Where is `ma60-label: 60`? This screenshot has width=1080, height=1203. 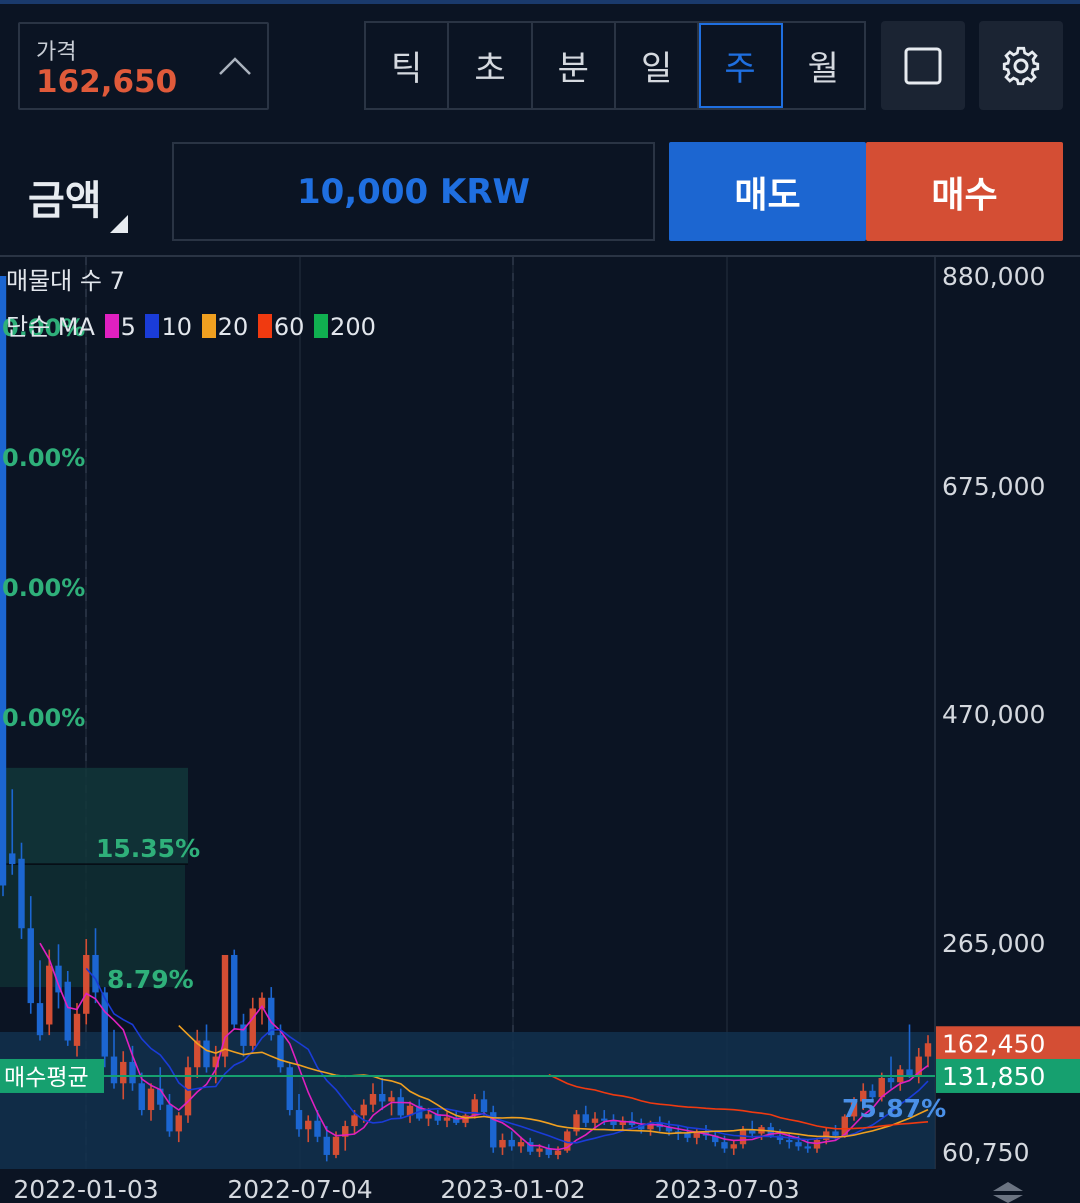 ma60-label: 60 is located at coordinates (289, 327).